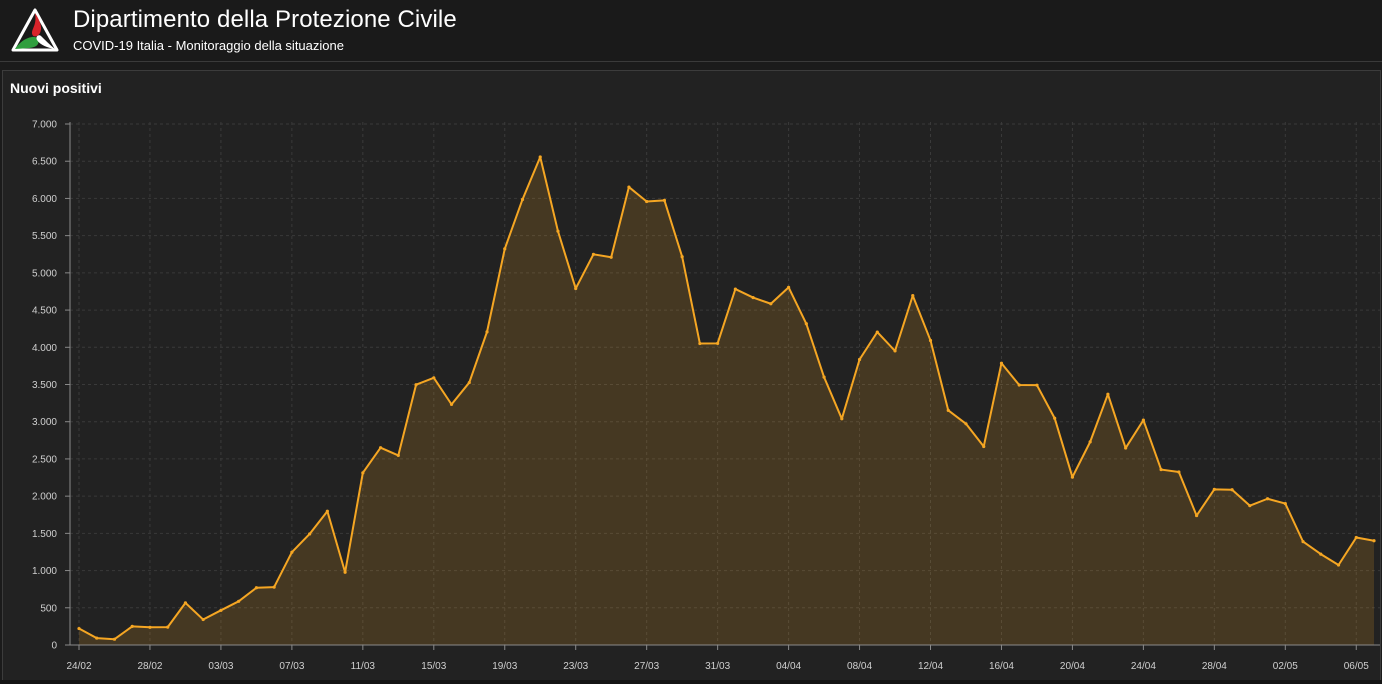  What do you see at coordinates (930, 666) in the screenshot?
I see `x-tick-label: 12/04` at bounding box center [930, 666].